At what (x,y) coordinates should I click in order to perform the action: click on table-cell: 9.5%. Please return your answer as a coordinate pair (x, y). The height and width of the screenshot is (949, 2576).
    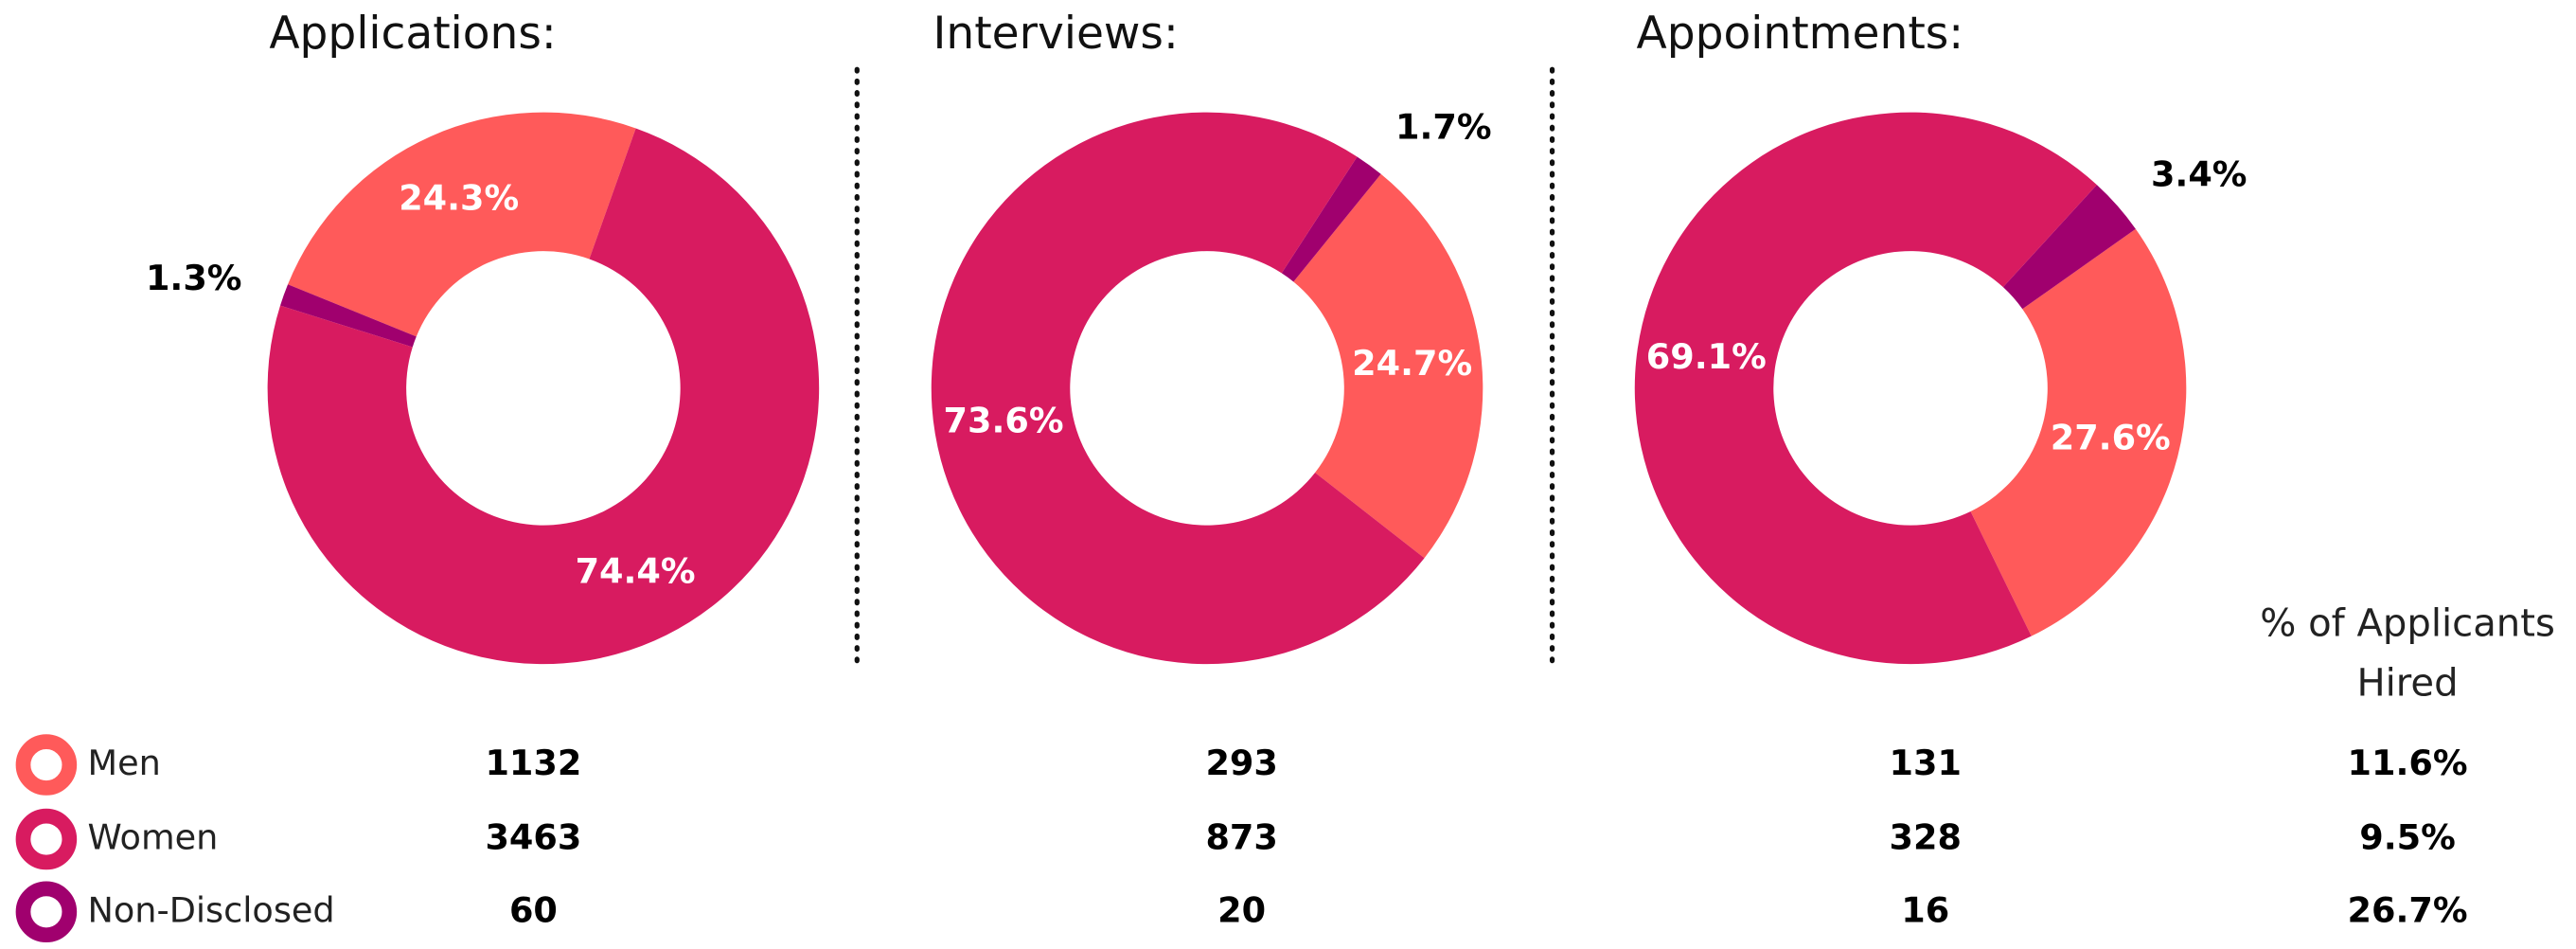
    Looking at the image, I should click on (2407, 837).